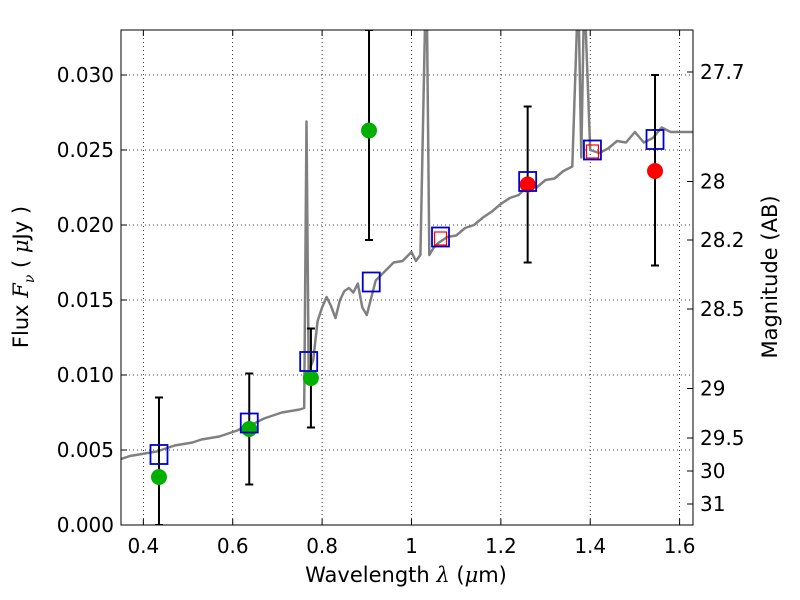 Image resolution: width=800 pixels, height=600 pixels. What do you see at coordinates (233, 546) in the screenshot?
I see `x-tick-label: 0.6` at bounding box center [233, 546].